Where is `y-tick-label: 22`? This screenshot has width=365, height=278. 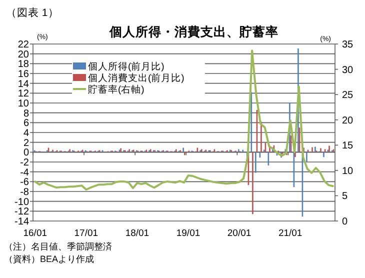
y-tick-label: 22 is located at coordinates (24, 45).